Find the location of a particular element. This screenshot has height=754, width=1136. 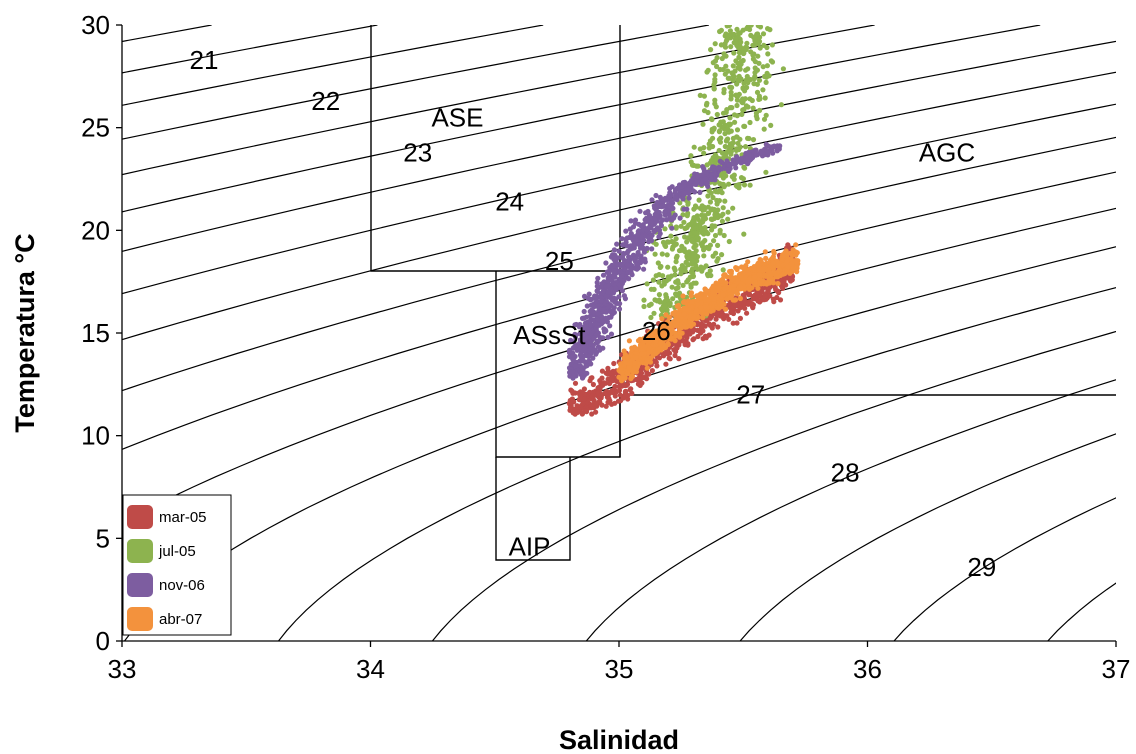

water-mass-label: ASE is located at coordinates (457, 117).